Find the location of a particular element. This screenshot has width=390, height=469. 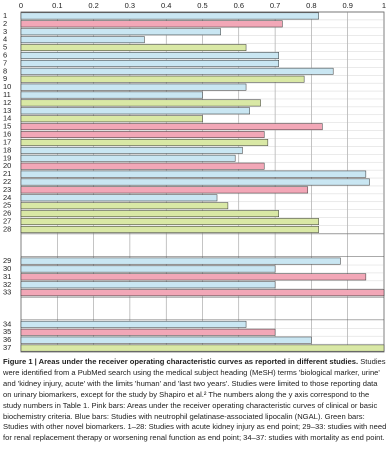

y-tick-label: 37 is located at coordinates (7, 347).